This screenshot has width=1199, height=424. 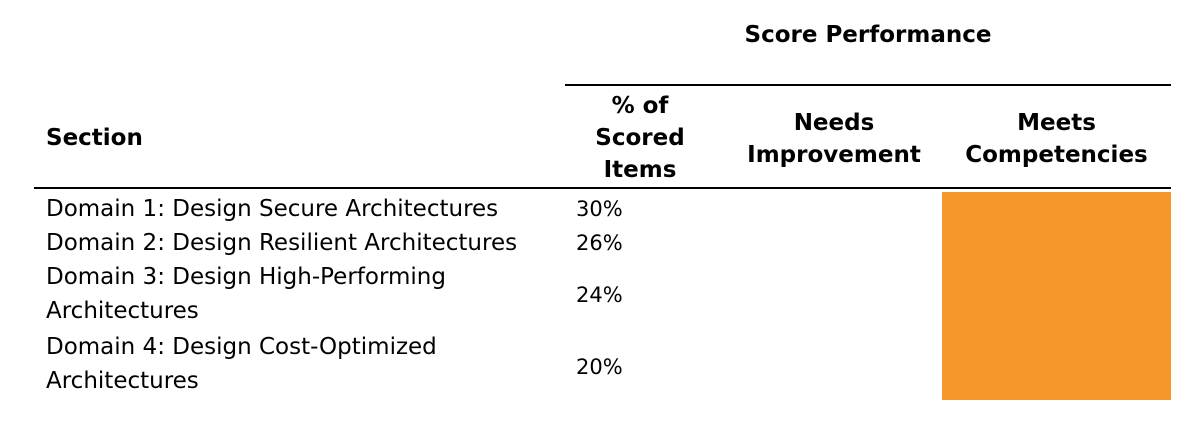 I want to click on pct-cell: 30%, so click(x=599, y=209).